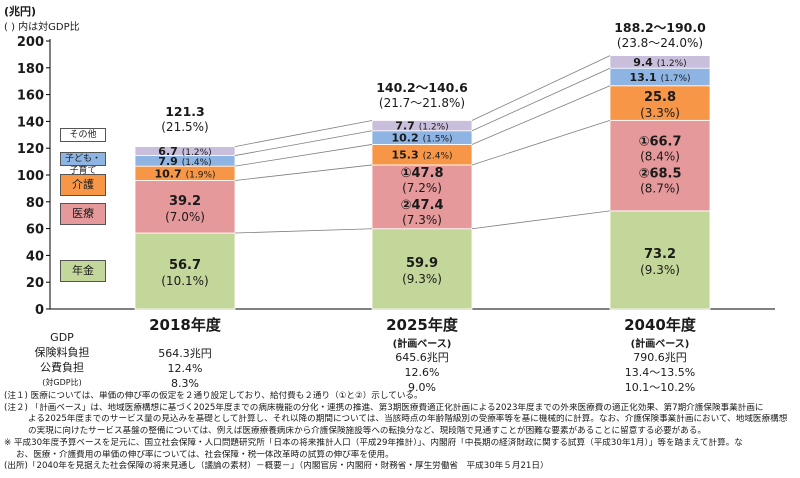 The height and width of the screenshot is (478, 800). Describe the element at coordinates (35, 283) in the screenshot. I see `y-tick-label: 20` at that location.